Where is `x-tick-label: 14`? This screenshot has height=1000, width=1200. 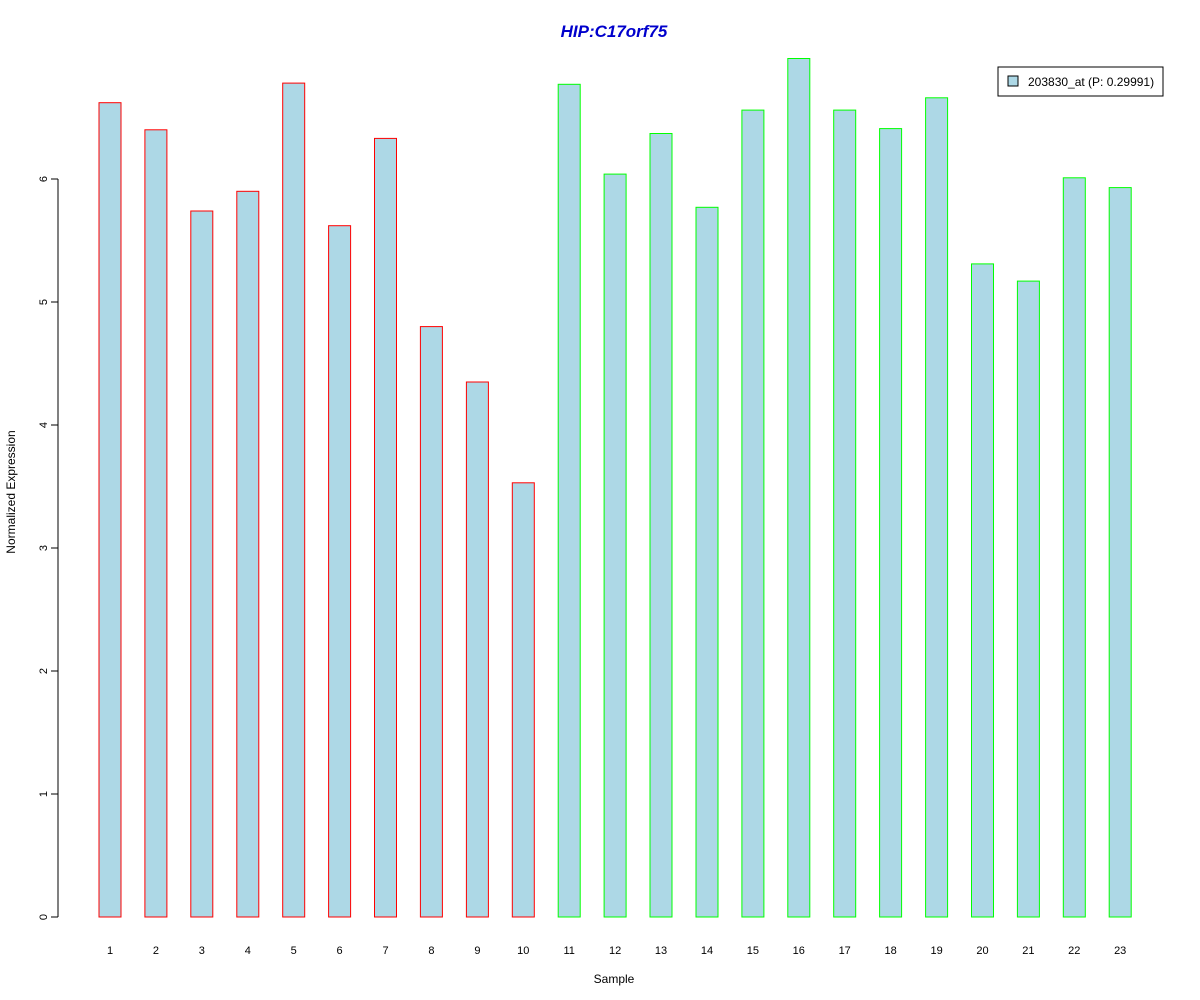 x-tick-label: 14 is located at coordinates (707, 951).